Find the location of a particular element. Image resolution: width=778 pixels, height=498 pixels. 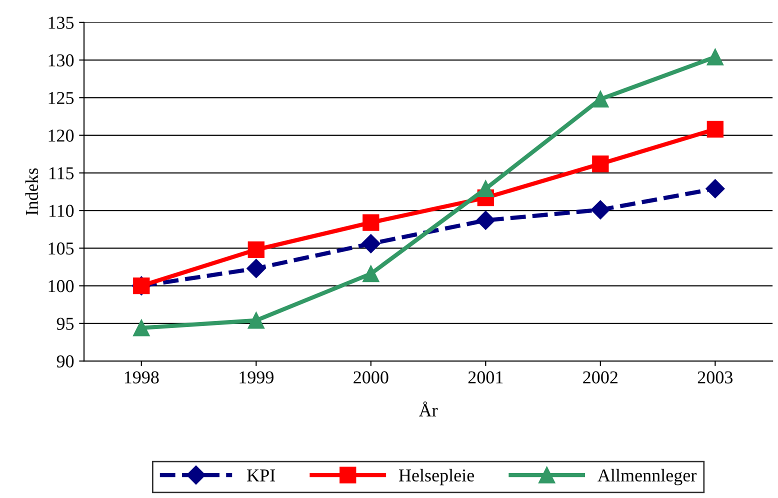

x-axis-title: År is located at coordinates (428, 408).